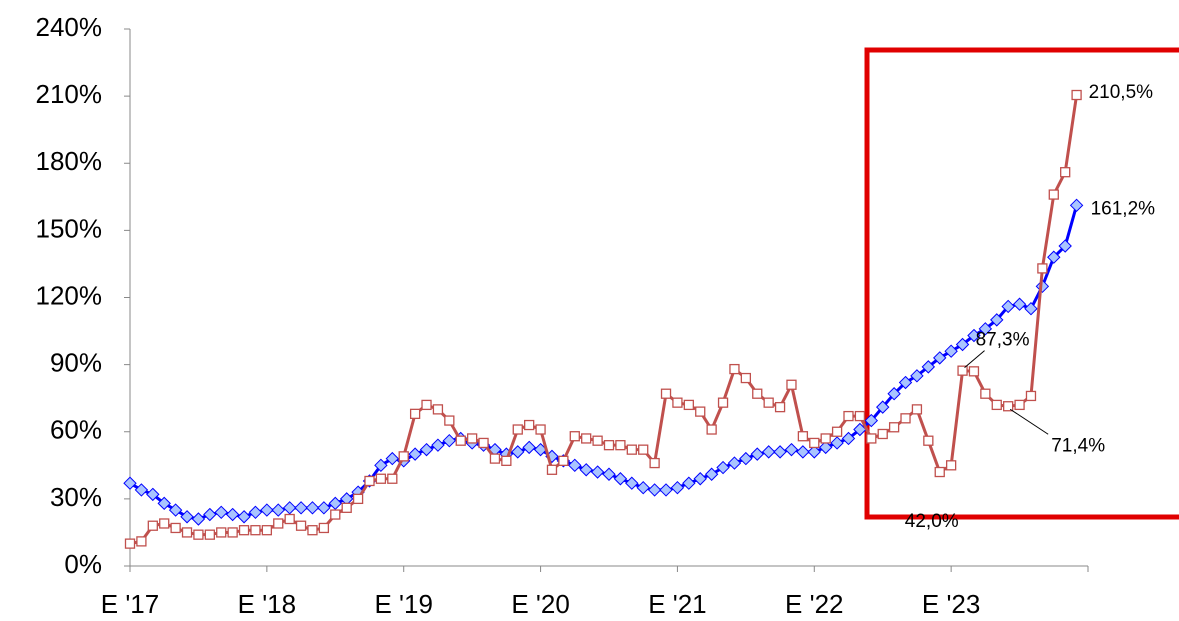 The image size is (1179, 621). What do you see at coordinates (677, 604) in the screenshot?
I see `x-tick-label: E '21` at bounding box center [677, 604].